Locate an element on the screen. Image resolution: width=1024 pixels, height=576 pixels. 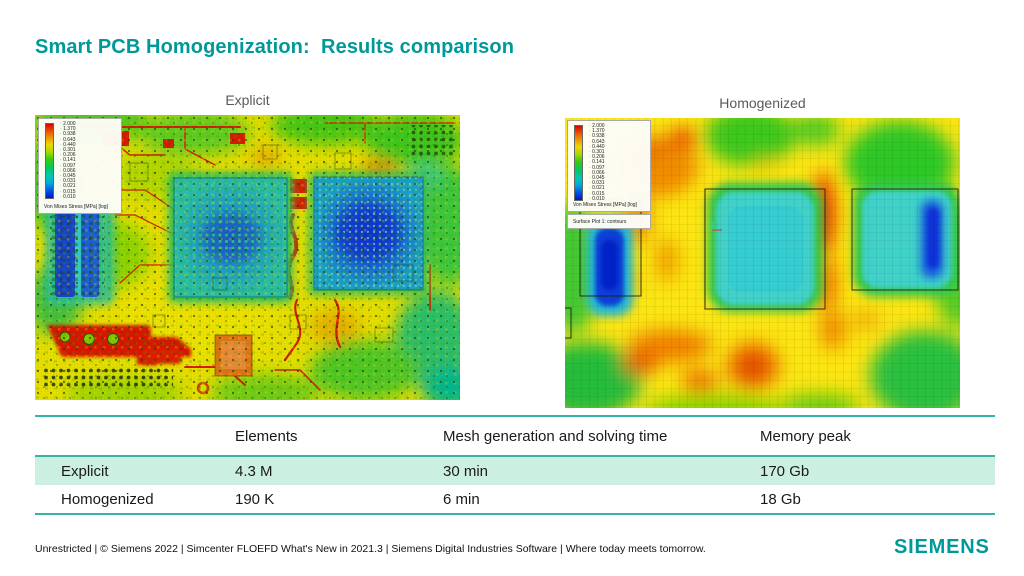
homogenized-legend-subbox: Surface Plot 1: contours is located at coordinates (609, 221).